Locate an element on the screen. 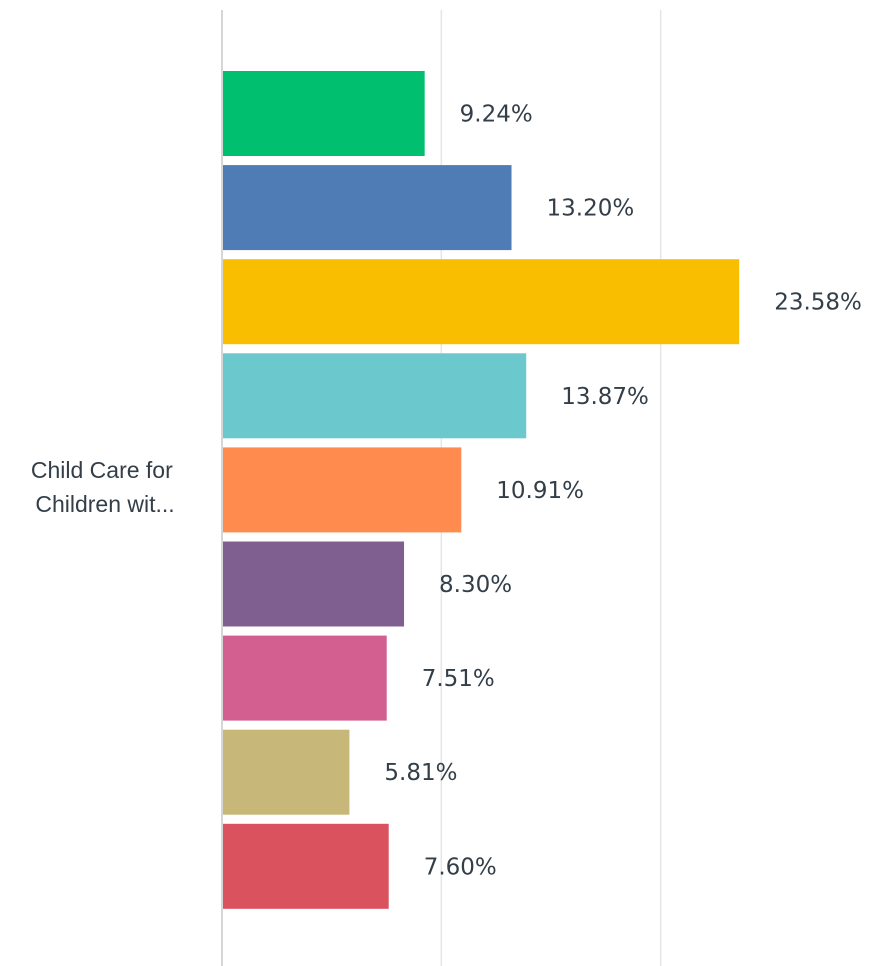 The height and width of the screenshot is (966, 881). data-label-2: 13.20% is located at coordinates (591, 209).